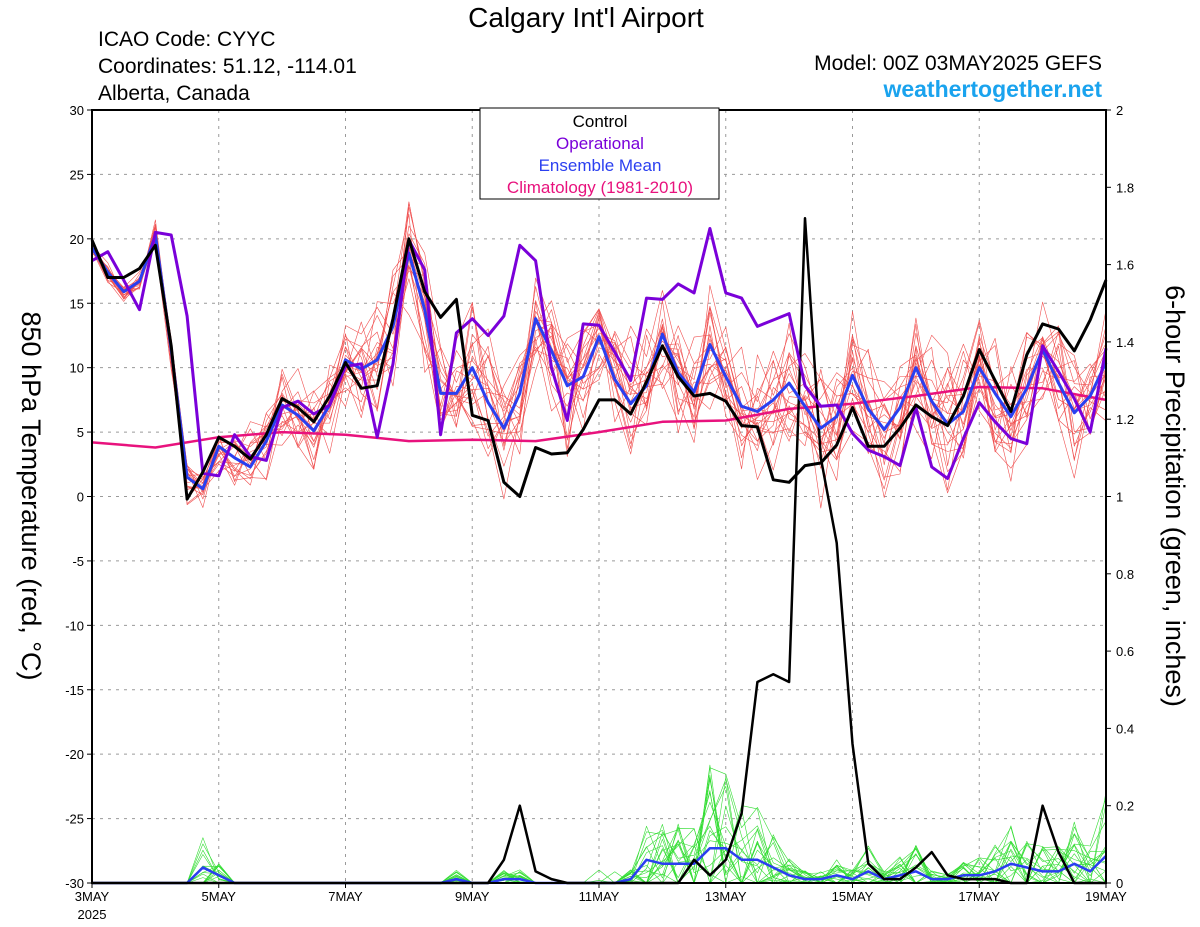 This screenshot has width=1200, height=927. I want to click on legend-climatology: Climatology (1981-2010), so click(600, 187).